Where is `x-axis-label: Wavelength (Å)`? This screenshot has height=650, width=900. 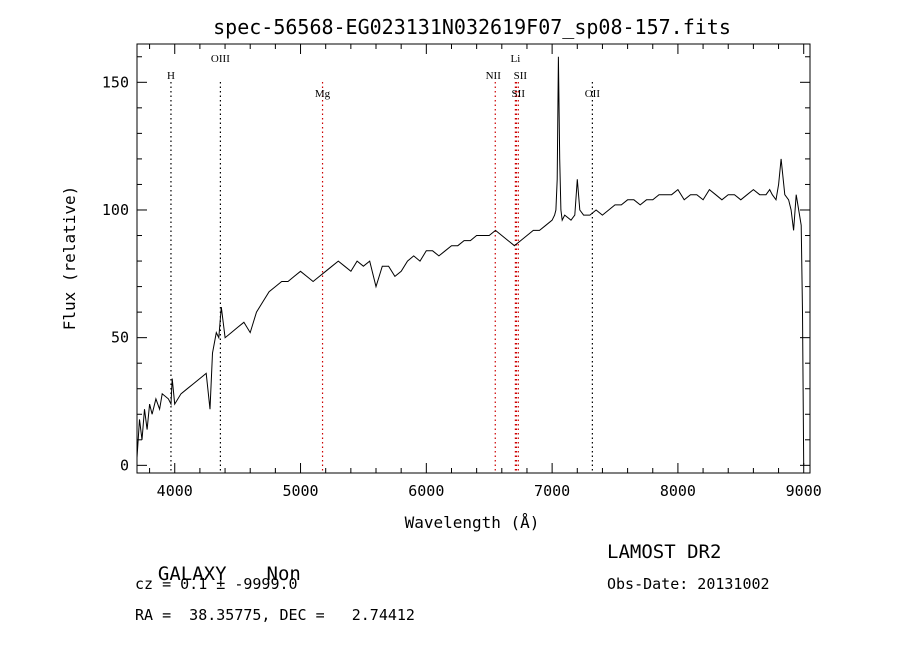
x-axis-label: Wavelength (Å) is located at coordinates (472, 522).